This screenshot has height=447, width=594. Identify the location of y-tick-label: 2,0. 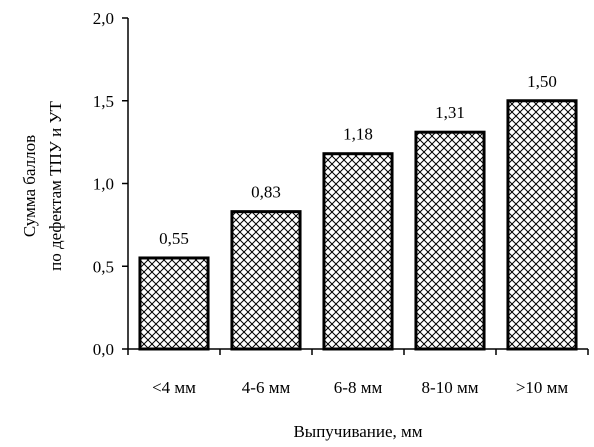
(103, 18).